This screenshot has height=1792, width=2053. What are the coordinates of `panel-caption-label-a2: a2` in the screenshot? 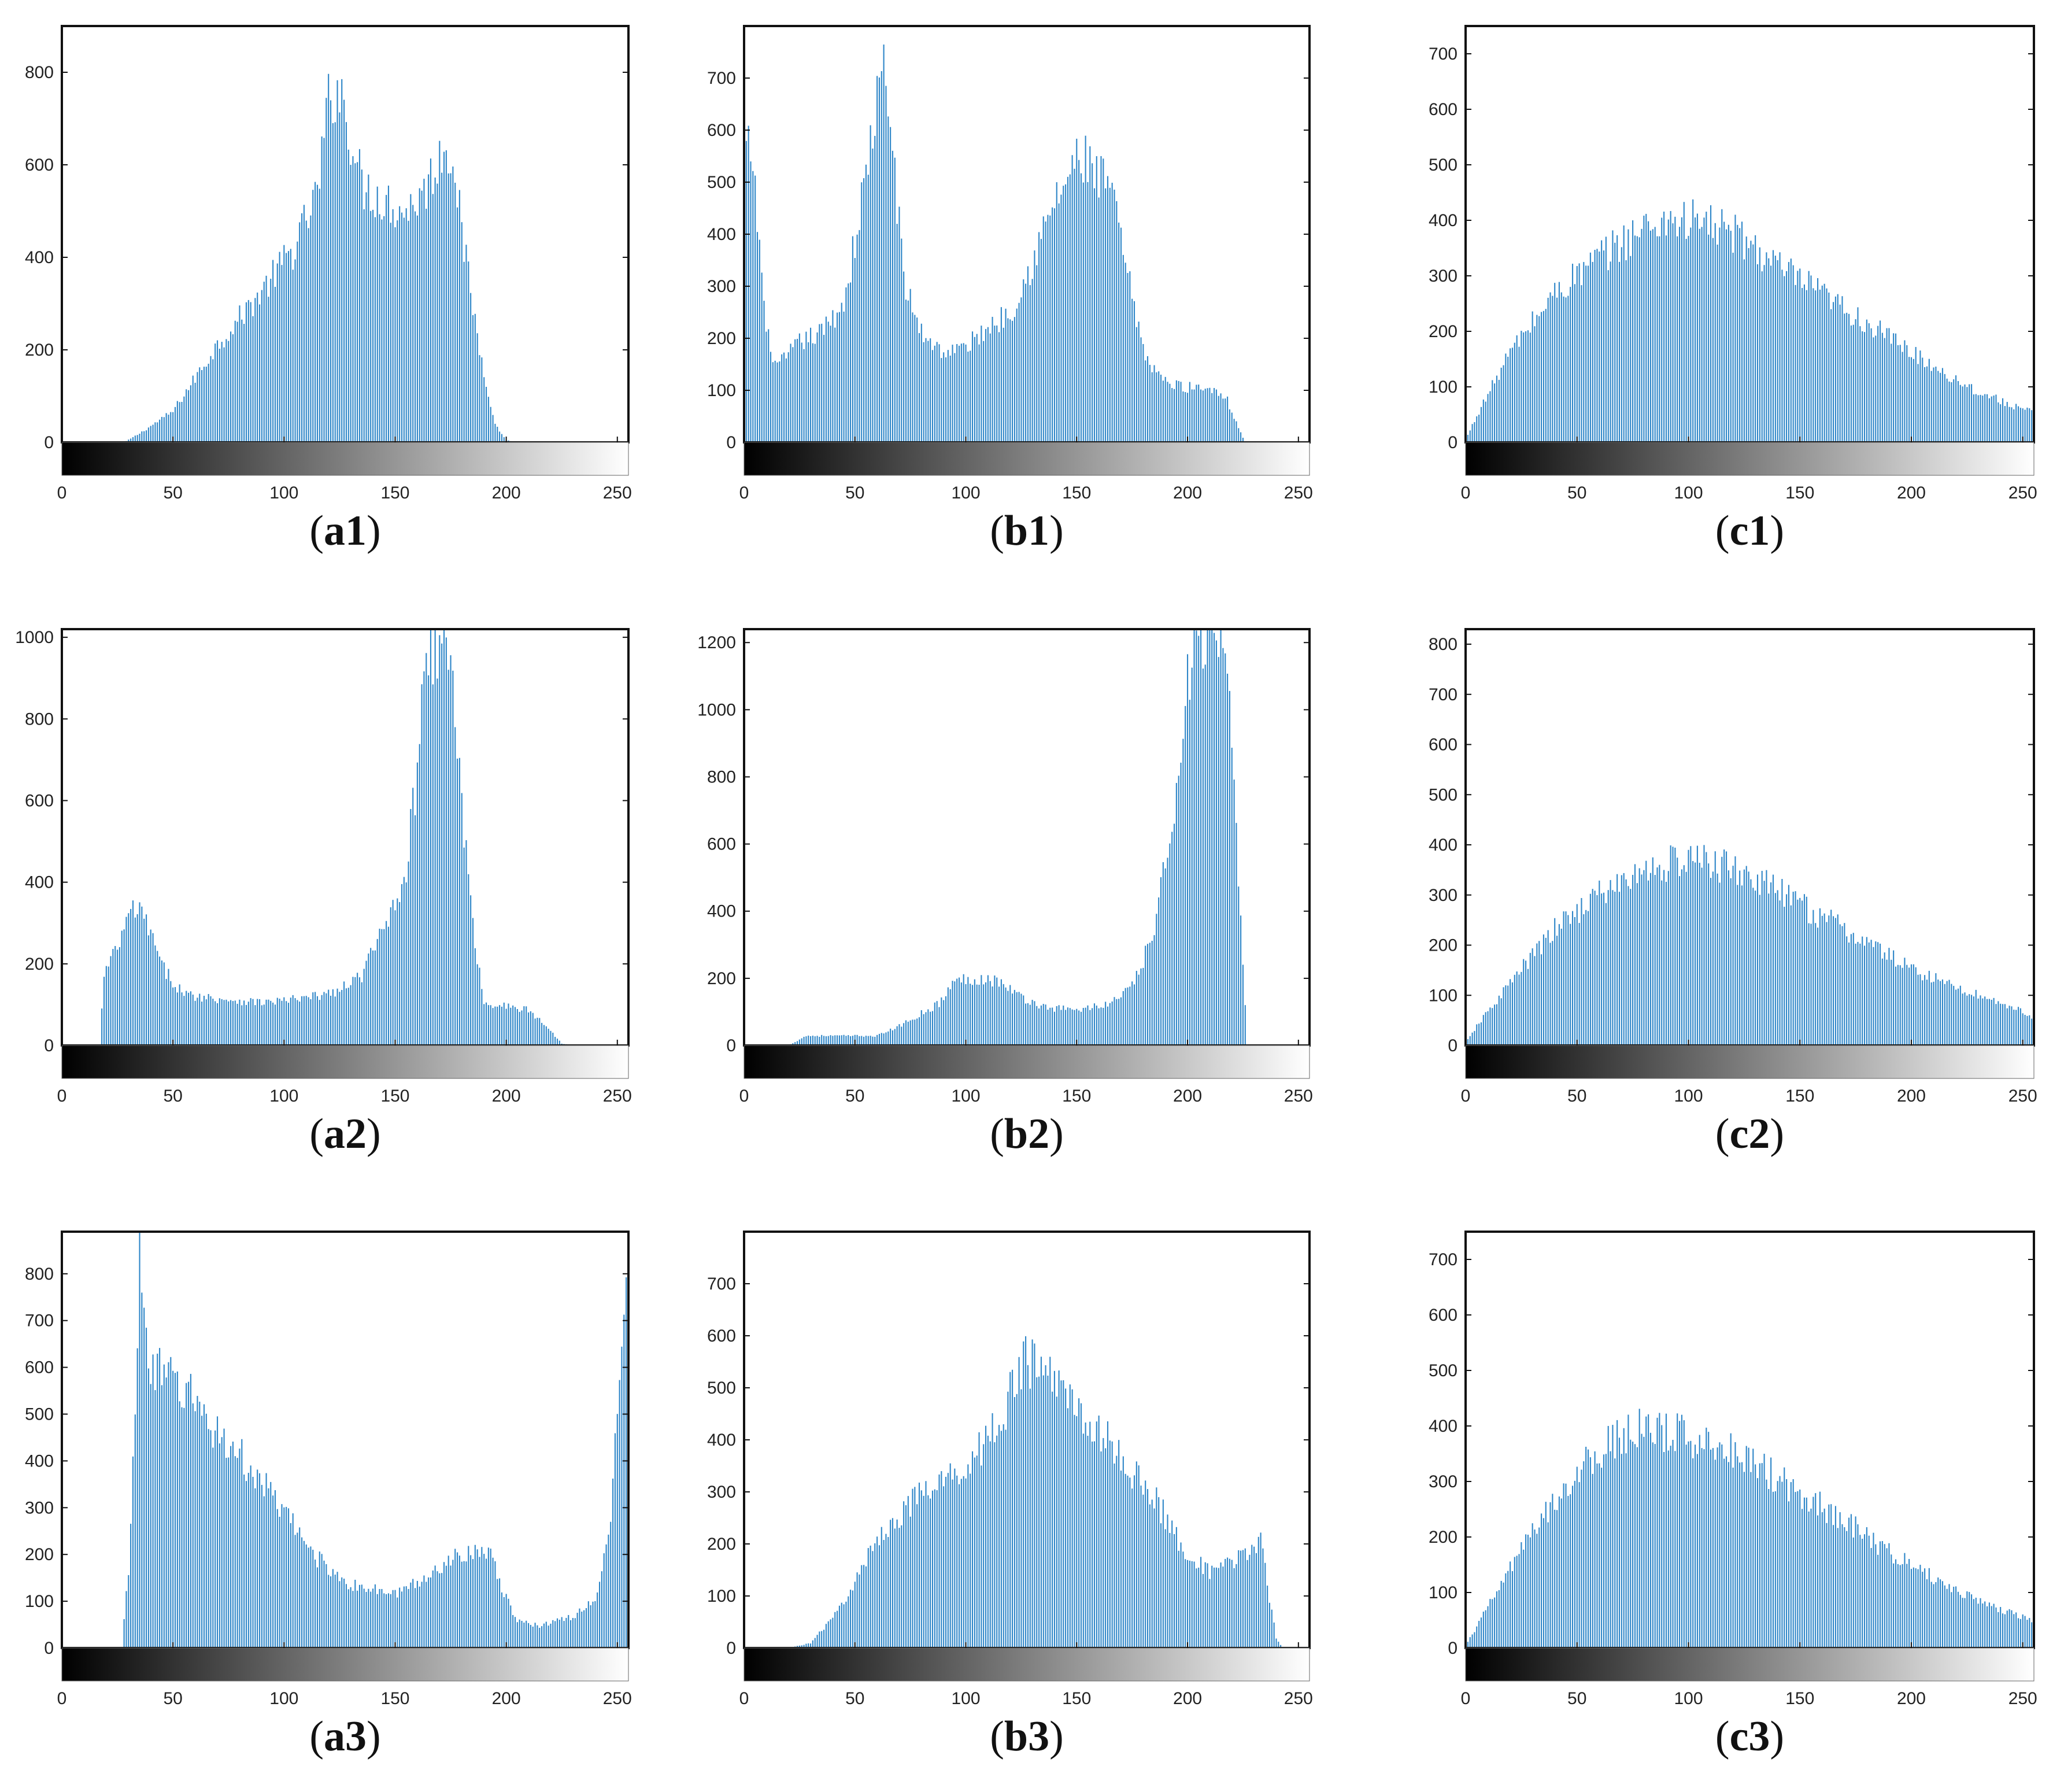 It's located at (345, 1134).